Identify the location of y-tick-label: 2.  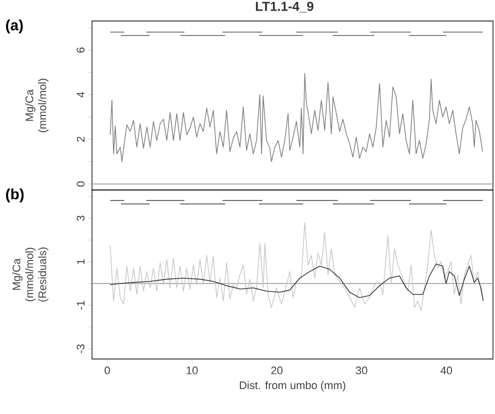
(80, 139).